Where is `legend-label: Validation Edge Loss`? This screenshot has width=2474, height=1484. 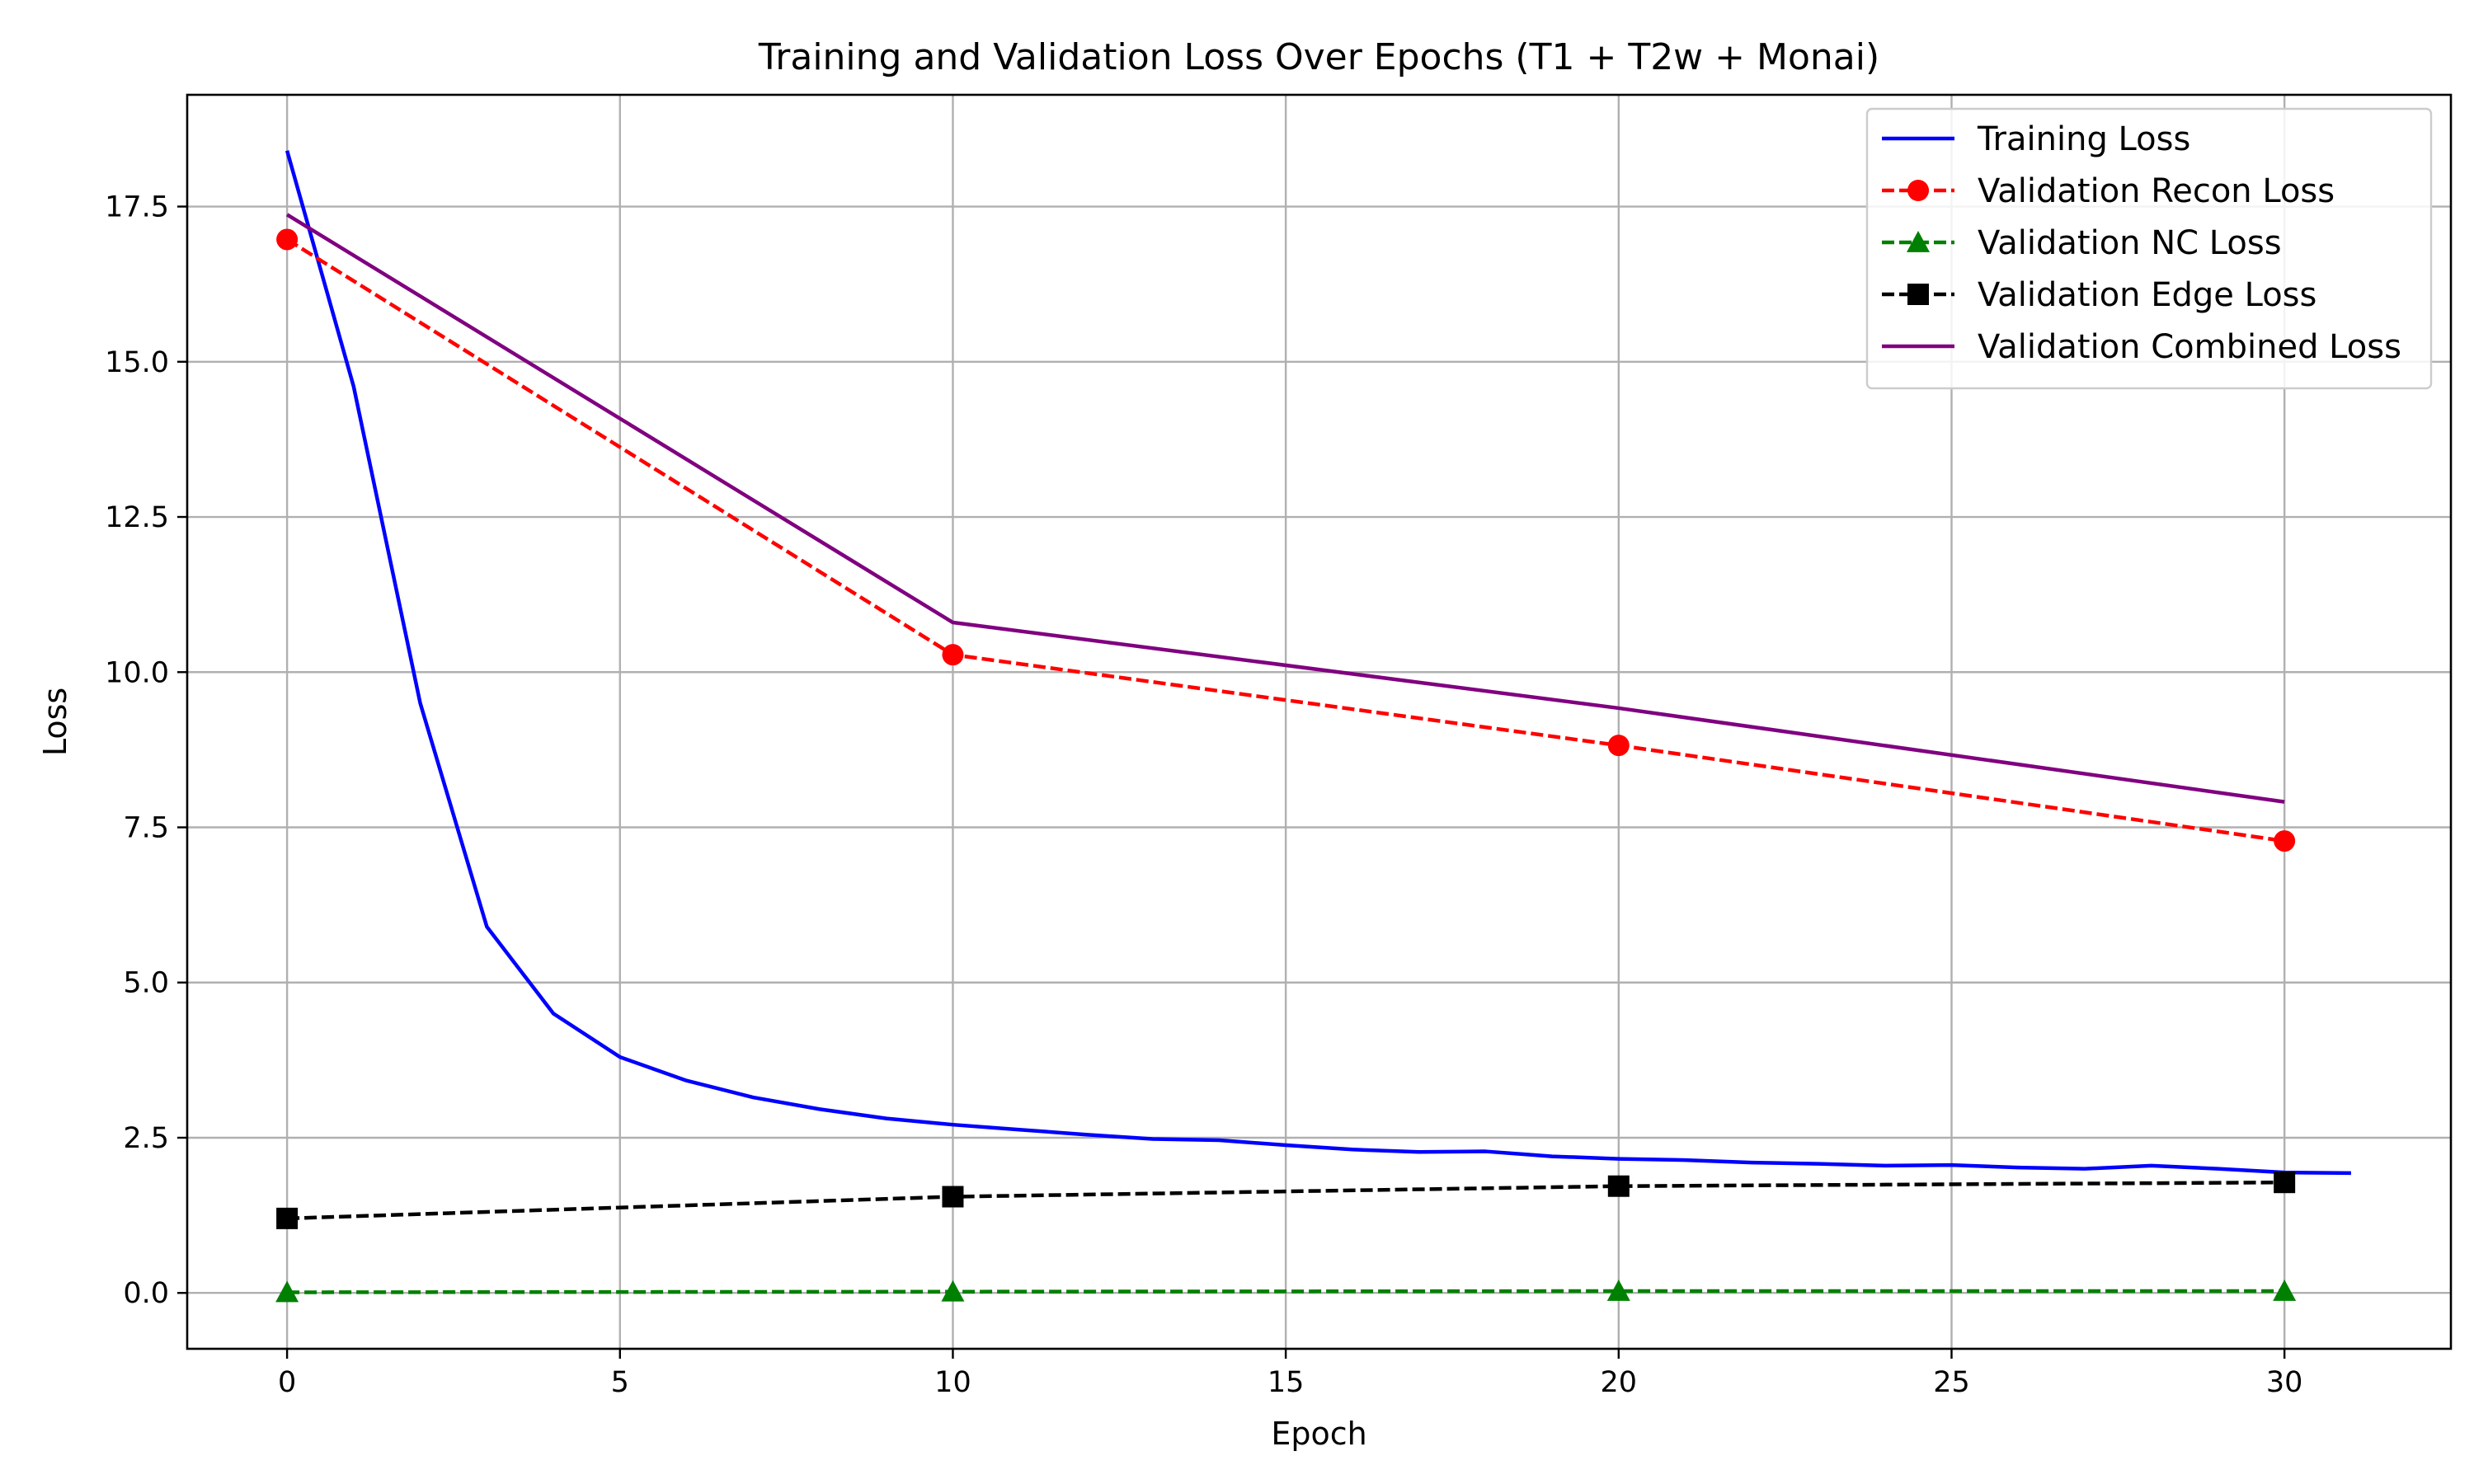
legend-label: Validation Edge Loss is located at coordinates (2147, 295).